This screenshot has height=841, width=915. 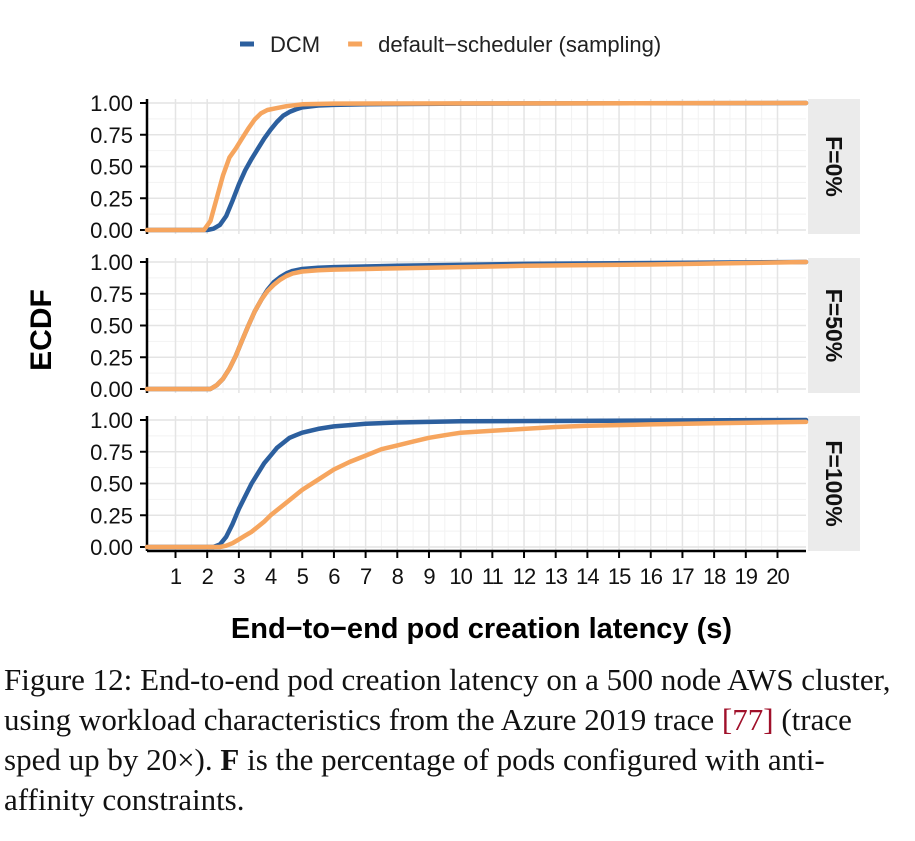 I want to click on x-tick-label: 13, so click(x=555, y=576).